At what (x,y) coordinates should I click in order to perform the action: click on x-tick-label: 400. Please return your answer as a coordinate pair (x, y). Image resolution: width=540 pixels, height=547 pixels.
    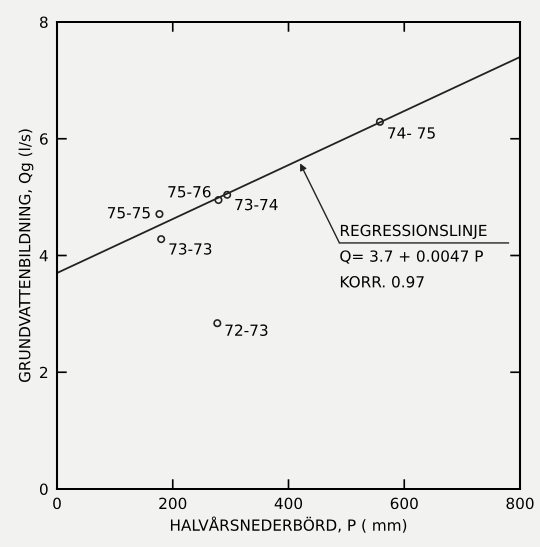
    Looking at the image, I should click on (288, 504).